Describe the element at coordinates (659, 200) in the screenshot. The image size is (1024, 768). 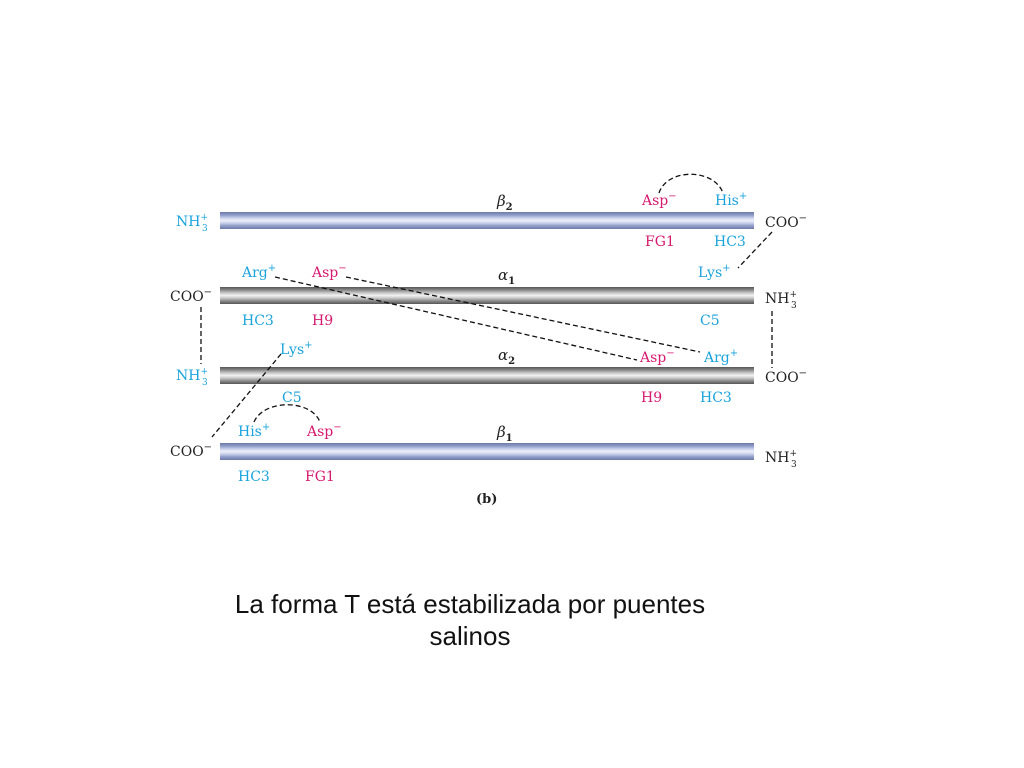
I see `beta2-asp-label: Asp−` at that location.